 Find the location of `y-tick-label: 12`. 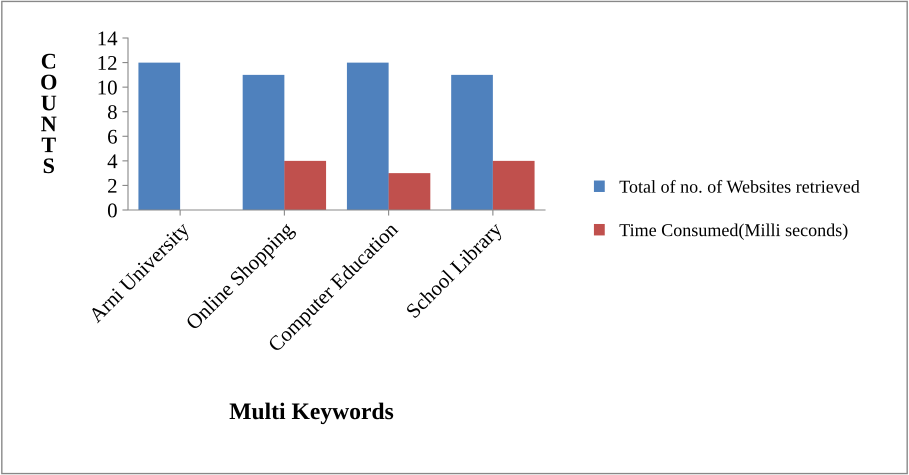

y-tick-label: 12 is located at coordinates (107, 63).